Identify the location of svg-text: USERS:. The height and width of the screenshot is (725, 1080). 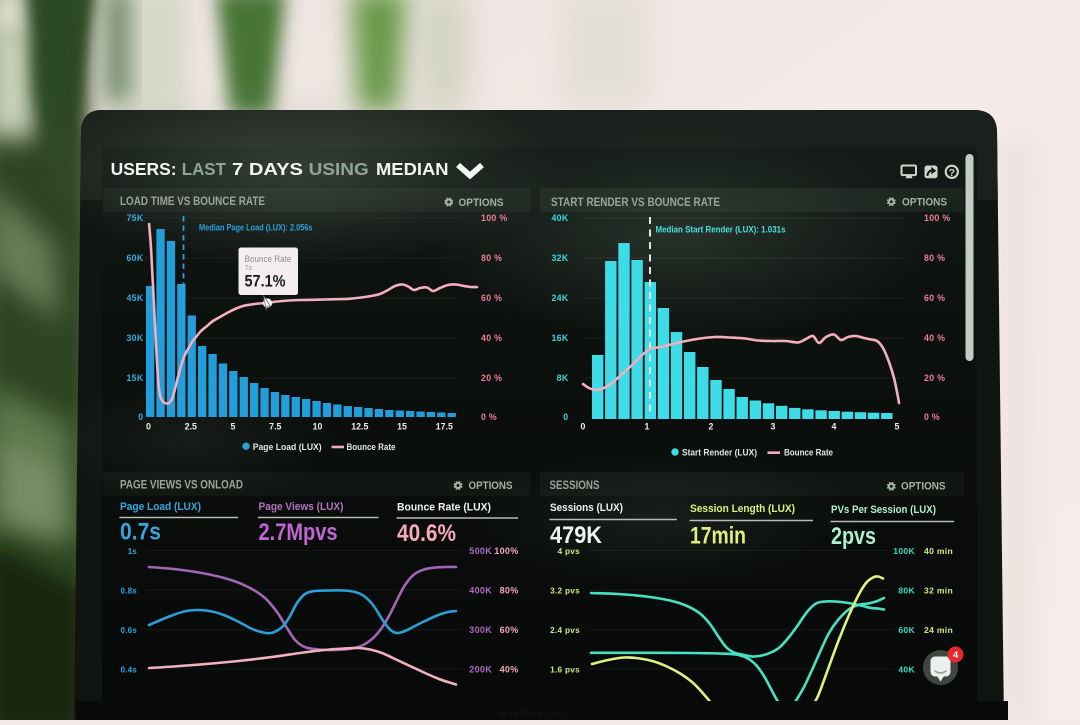
(144, 169).